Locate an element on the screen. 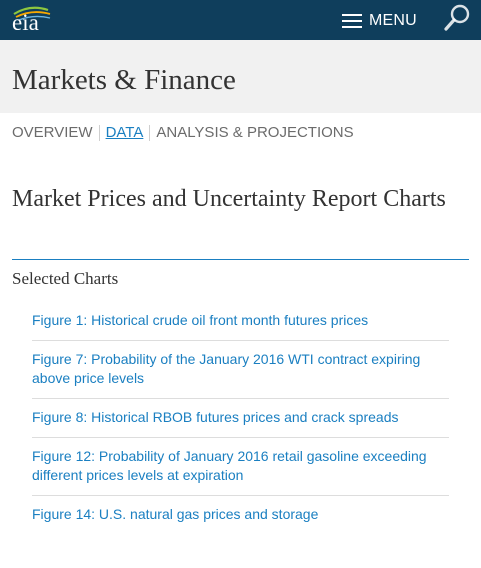 This screenshot has width=481, height=568. top-navigation-bar: eia MENU is located at coordinates (240, 20).